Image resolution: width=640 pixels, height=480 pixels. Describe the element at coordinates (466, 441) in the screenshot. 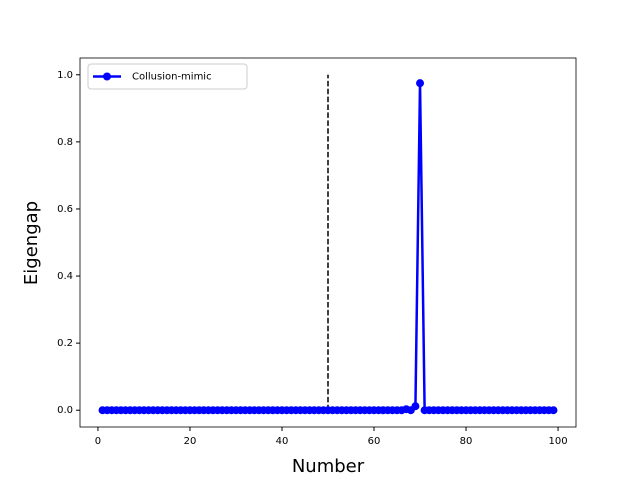

I see `x-tick-label: 80` at that location.